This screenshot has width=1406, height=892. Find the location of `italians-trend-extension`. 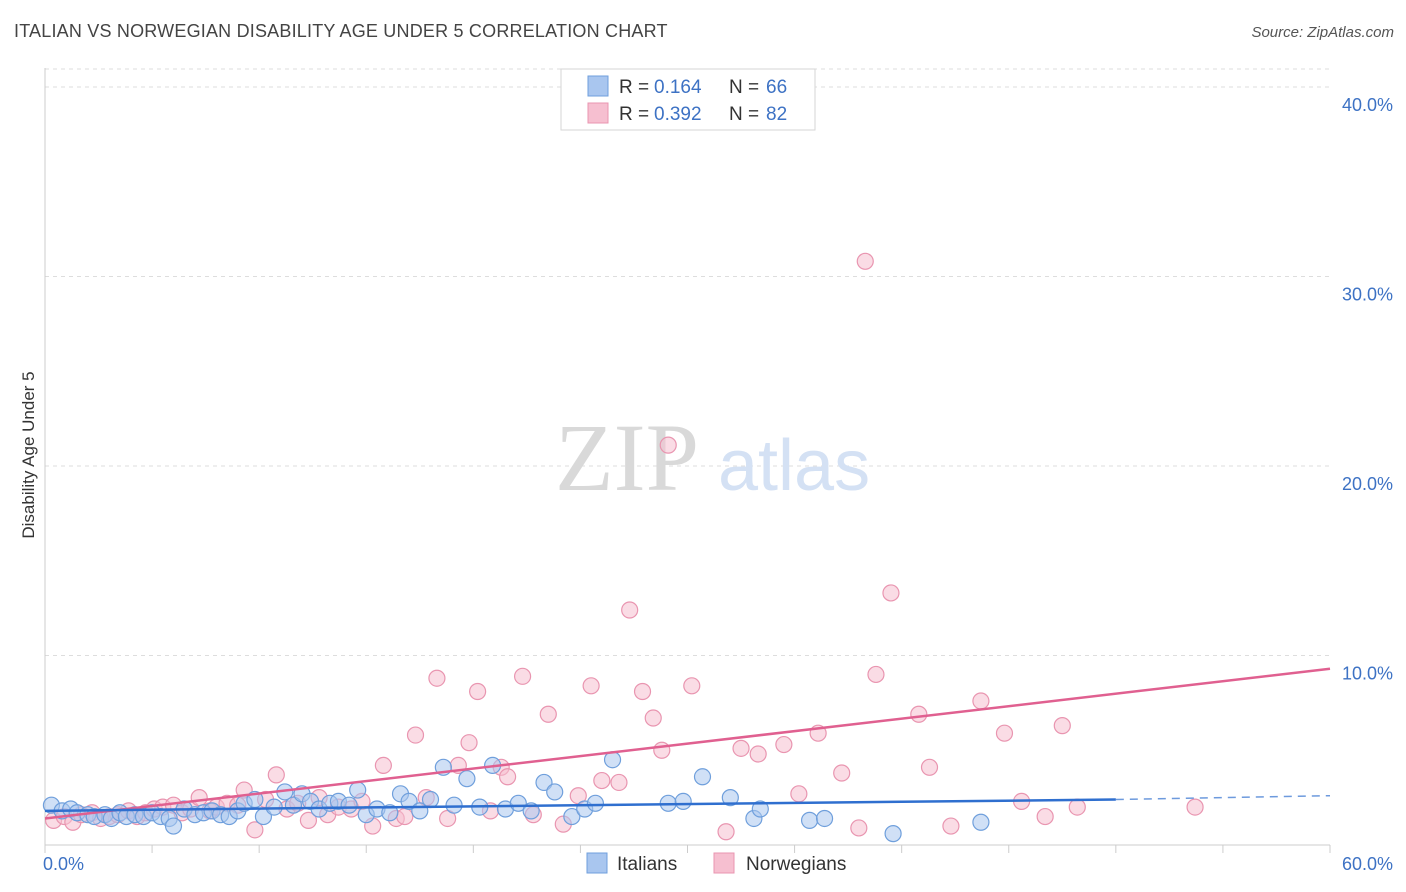

italians-trend-extension is located at coordinates (1223, 797).